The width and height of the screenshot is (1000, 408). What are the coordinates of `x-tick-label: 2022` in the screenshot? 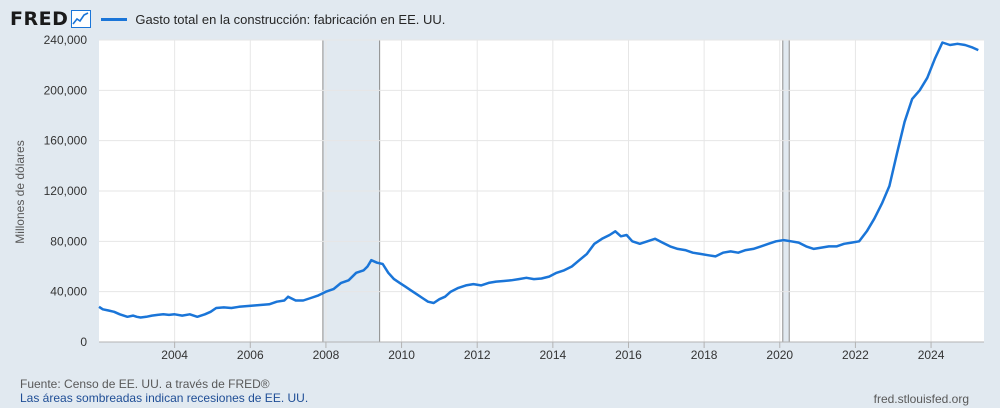 It's located at (855, 355).